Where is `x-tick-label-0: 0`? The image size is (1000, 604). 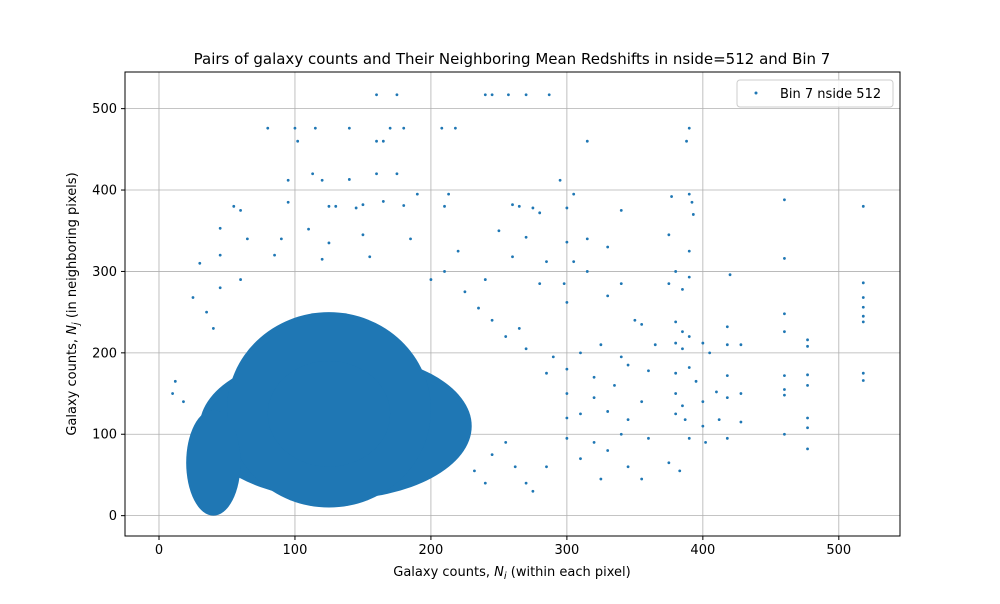
x-tick-label-0: 0 is located at coordinates (159, 550).